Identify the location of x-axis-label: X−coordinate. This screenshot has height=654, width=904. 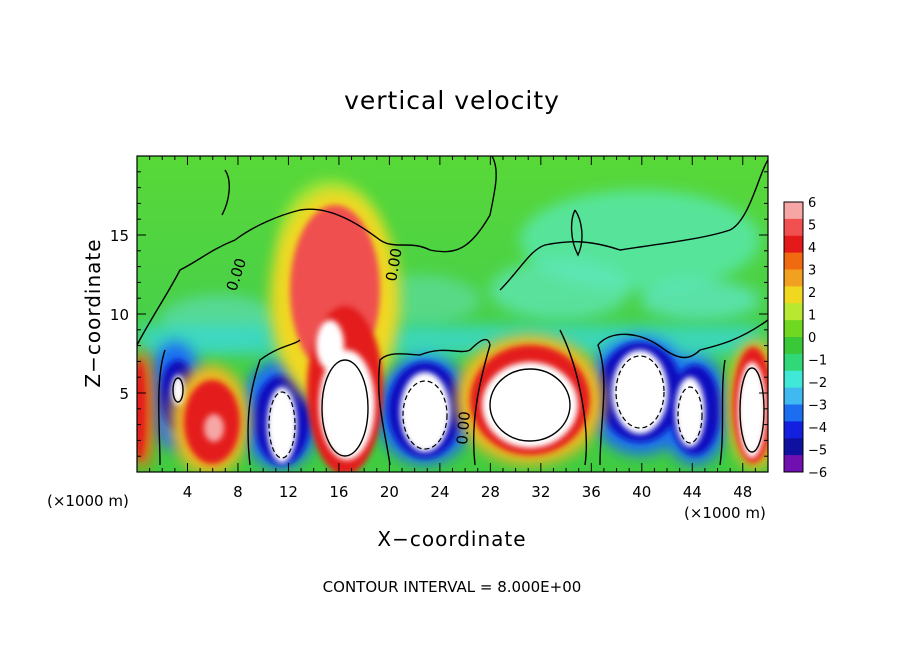
(452, 539).